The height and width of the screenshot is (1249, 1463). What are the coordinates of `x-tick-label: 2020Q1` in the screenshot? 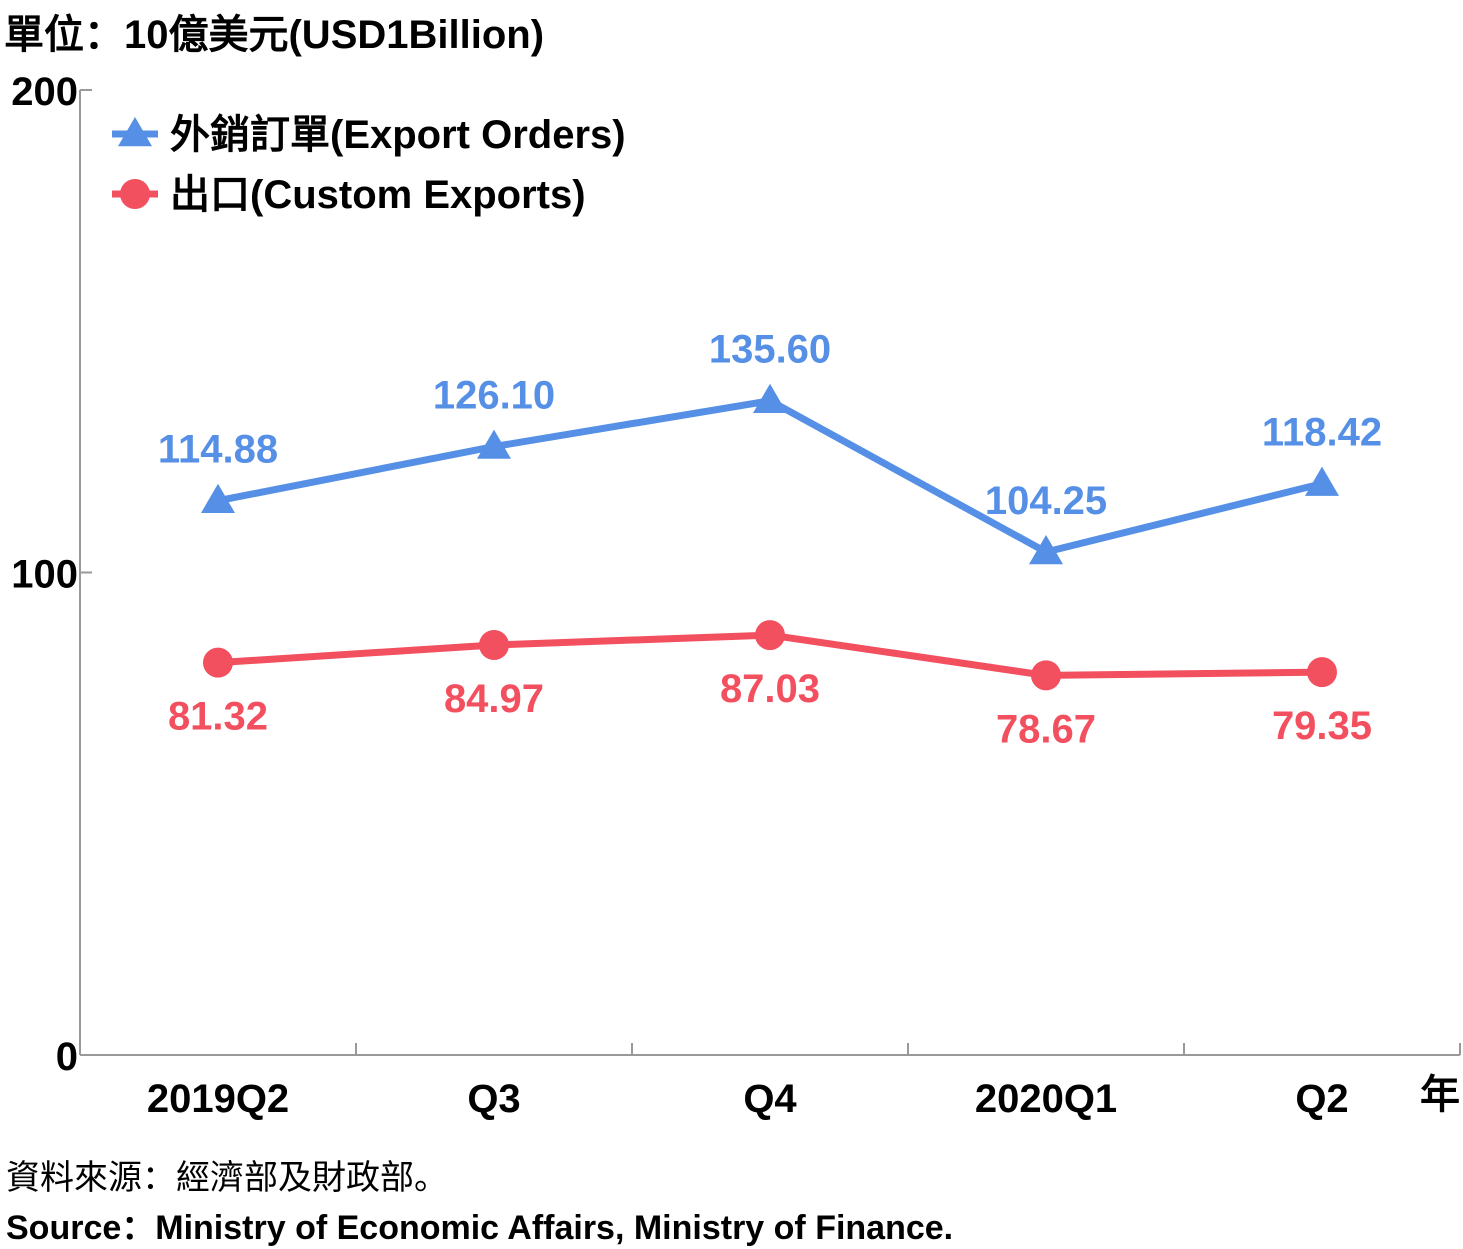 It's located at (1046, 1099).